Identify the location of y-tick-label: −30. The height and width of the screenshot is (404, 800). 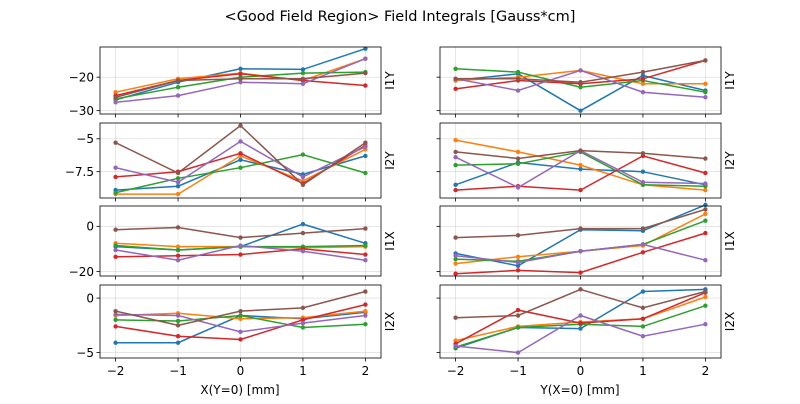
(81, 111).